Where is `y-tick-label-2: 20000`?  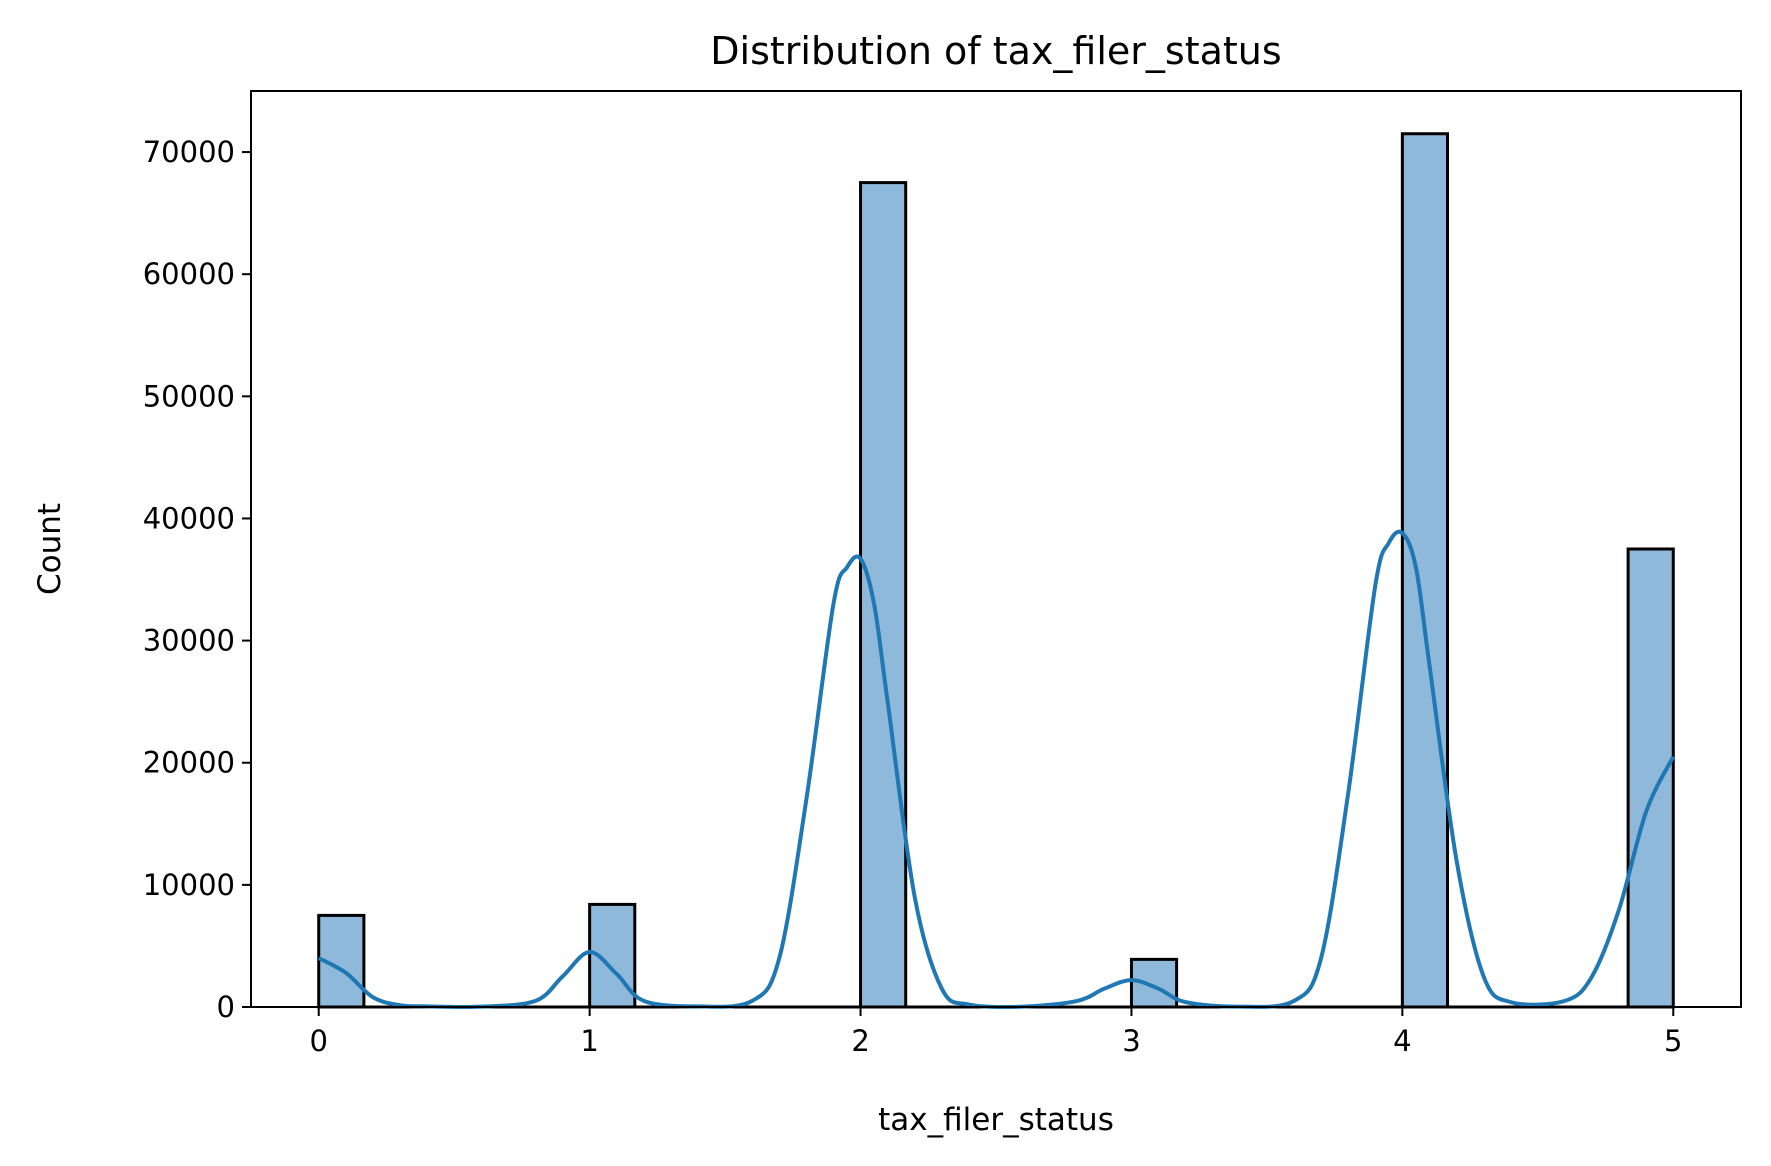
y-tick-label-2: 20000 is located at coordinates (189, 763).